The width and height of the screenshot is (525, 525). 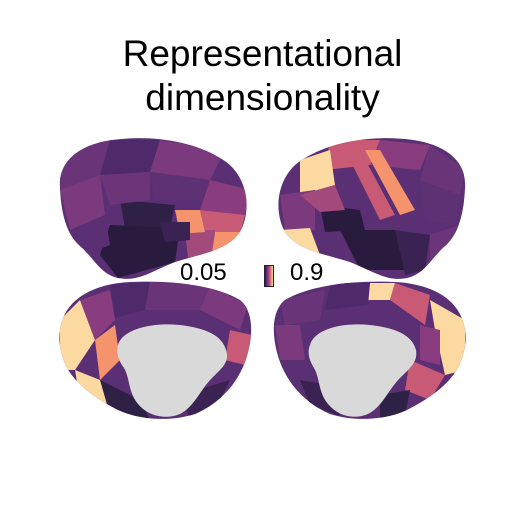 I want to click on colorbar-max-label: 0.9, so click(x=307, y=272).